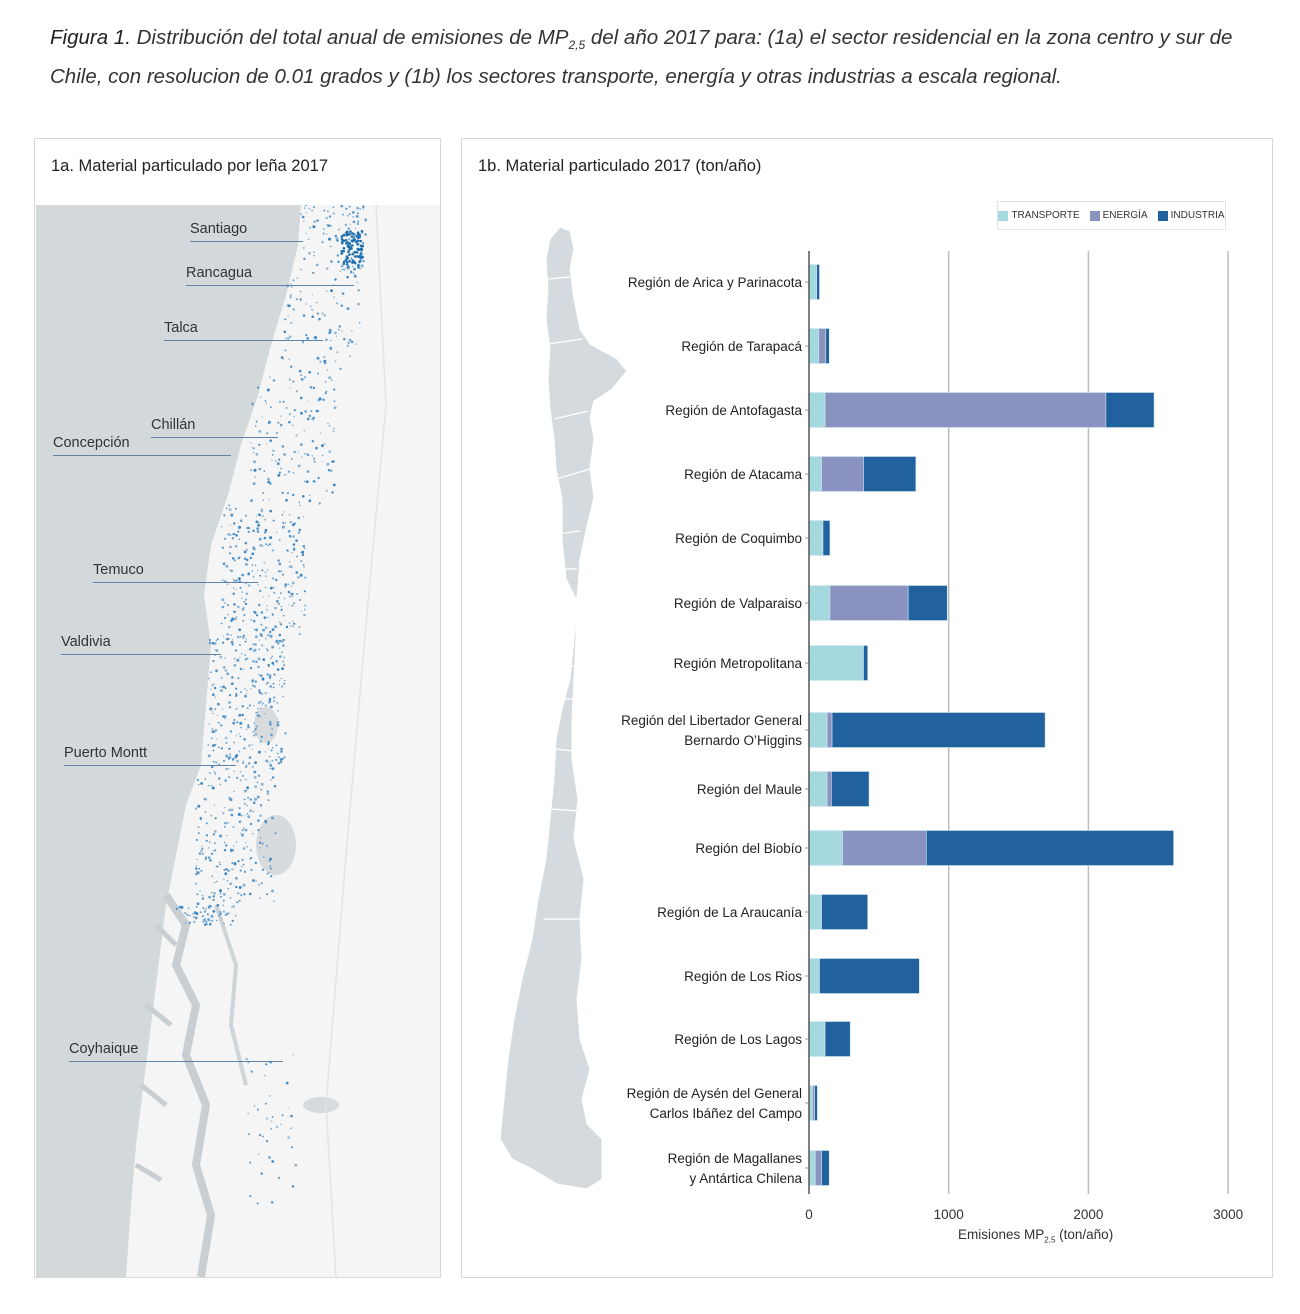 Image resolution: width=1300 pixels, height=1314 pixels. What do you see at coordinates (715, 282) in the screenshot?
I see `category-label: Región de Arica y Parinacota` at bounding box center [715, 282].